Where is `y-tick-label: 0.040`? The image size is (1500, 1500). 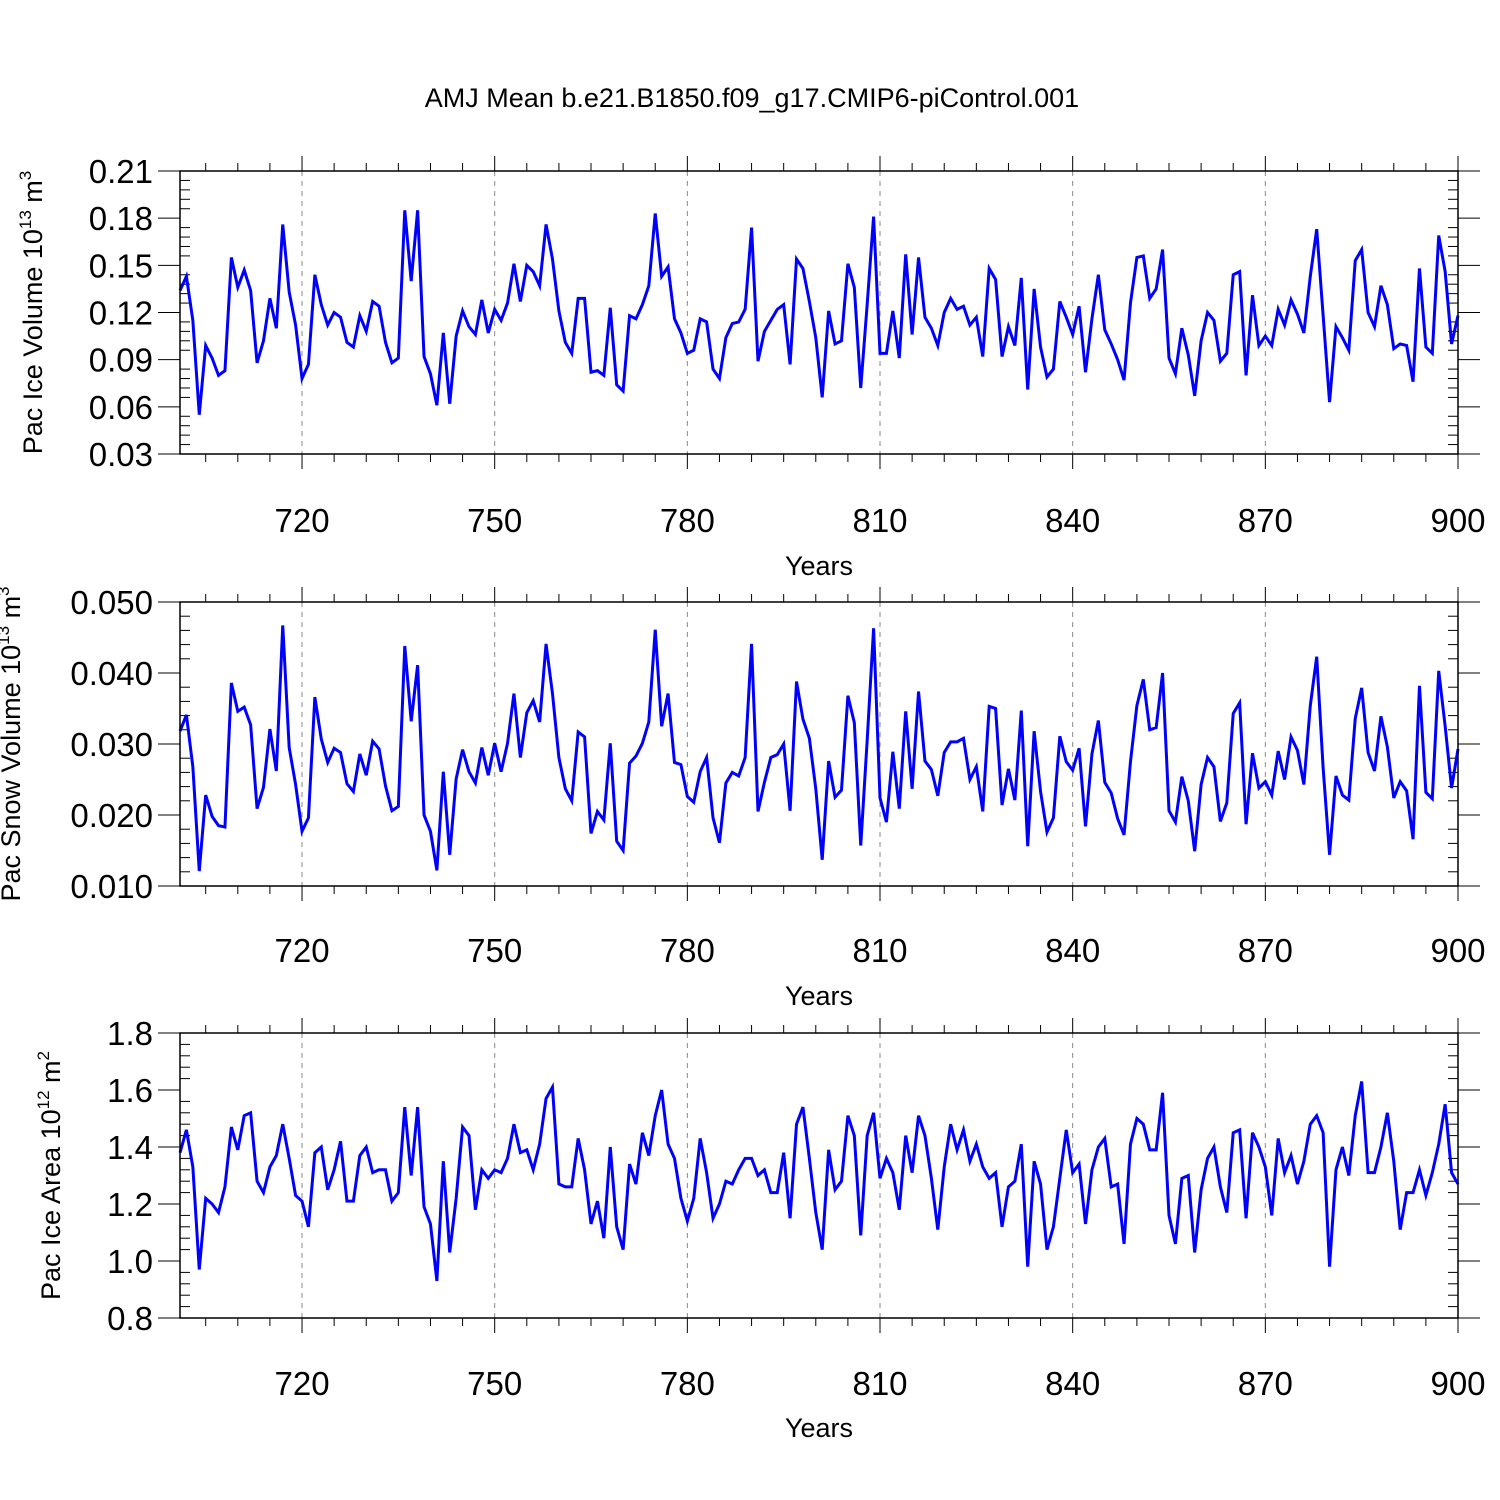
y-tick-label: 0.040 is located at coordinates (111, 673).